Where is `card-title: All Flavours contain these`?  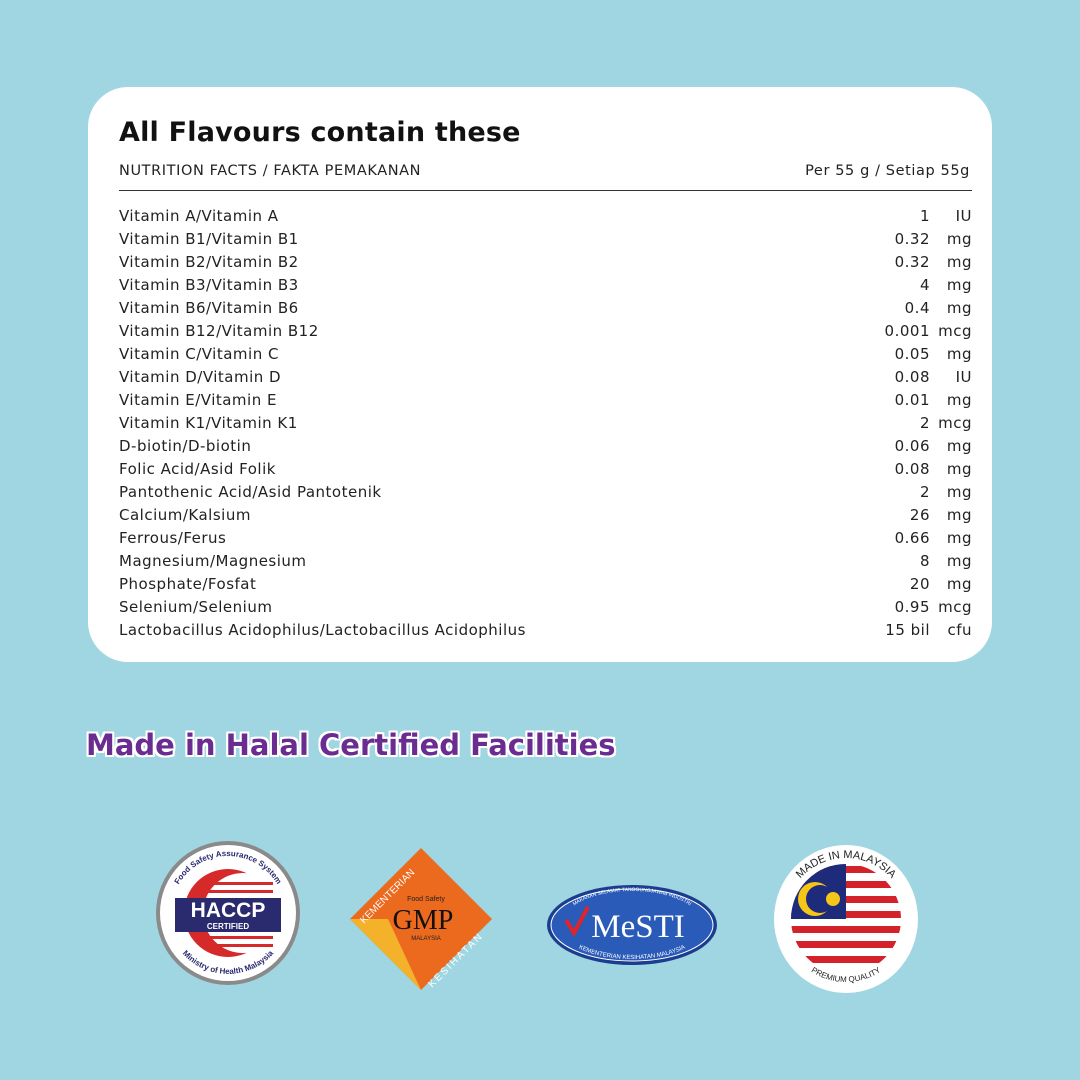
card-title: All Flavours contain these is located at coordinates (320, 132).